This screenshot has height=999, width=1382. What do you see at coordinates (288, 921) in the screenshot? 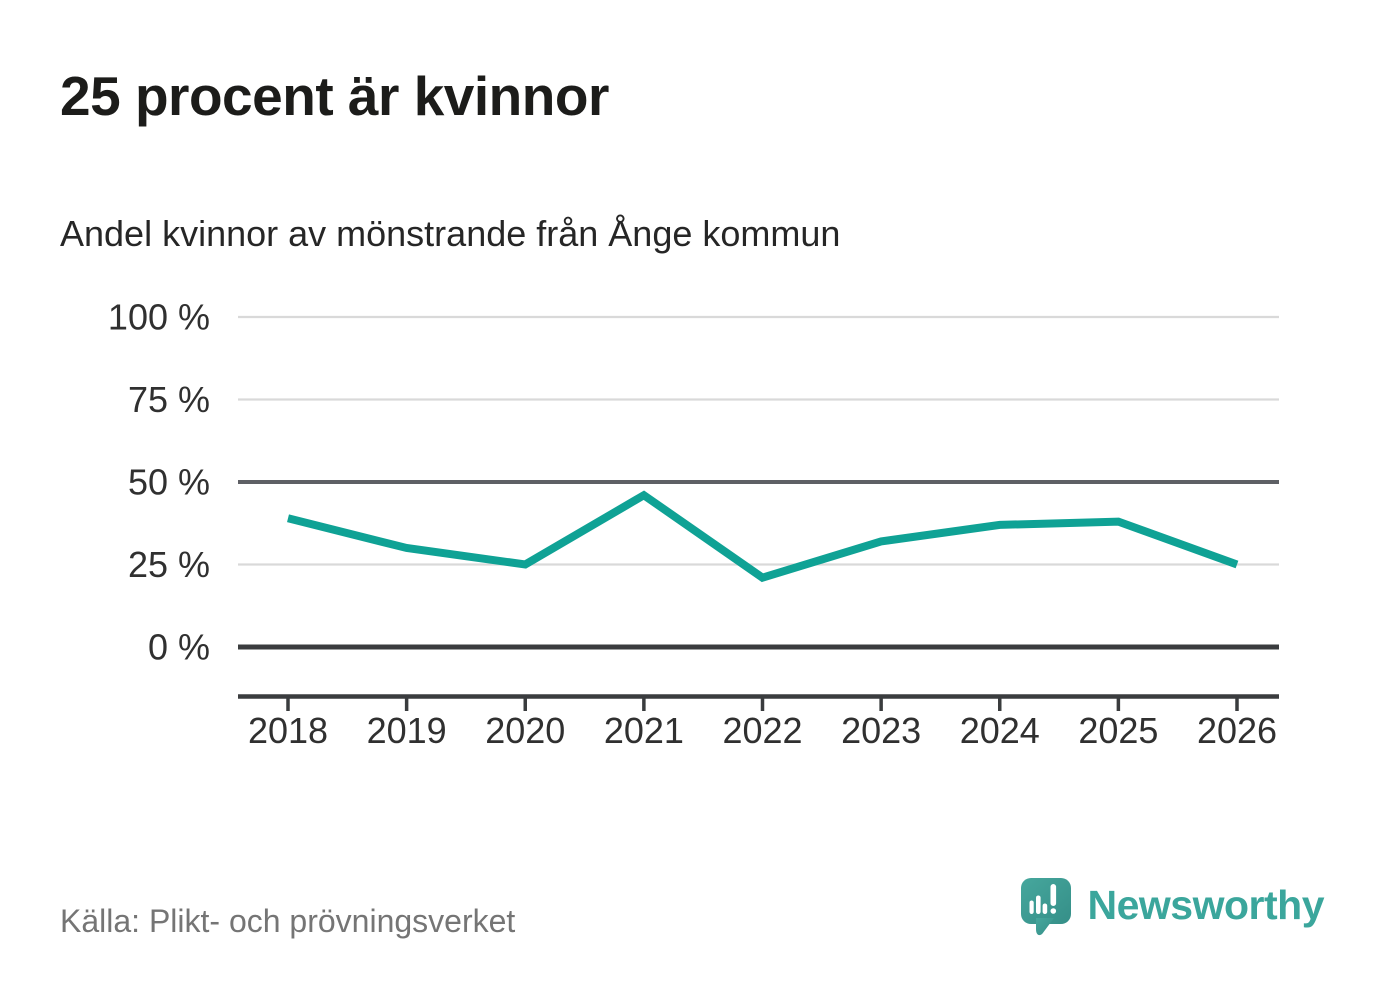
I see `source-note: Källa: Plikt- och prövningsverket` at bounding box center [288, 921].